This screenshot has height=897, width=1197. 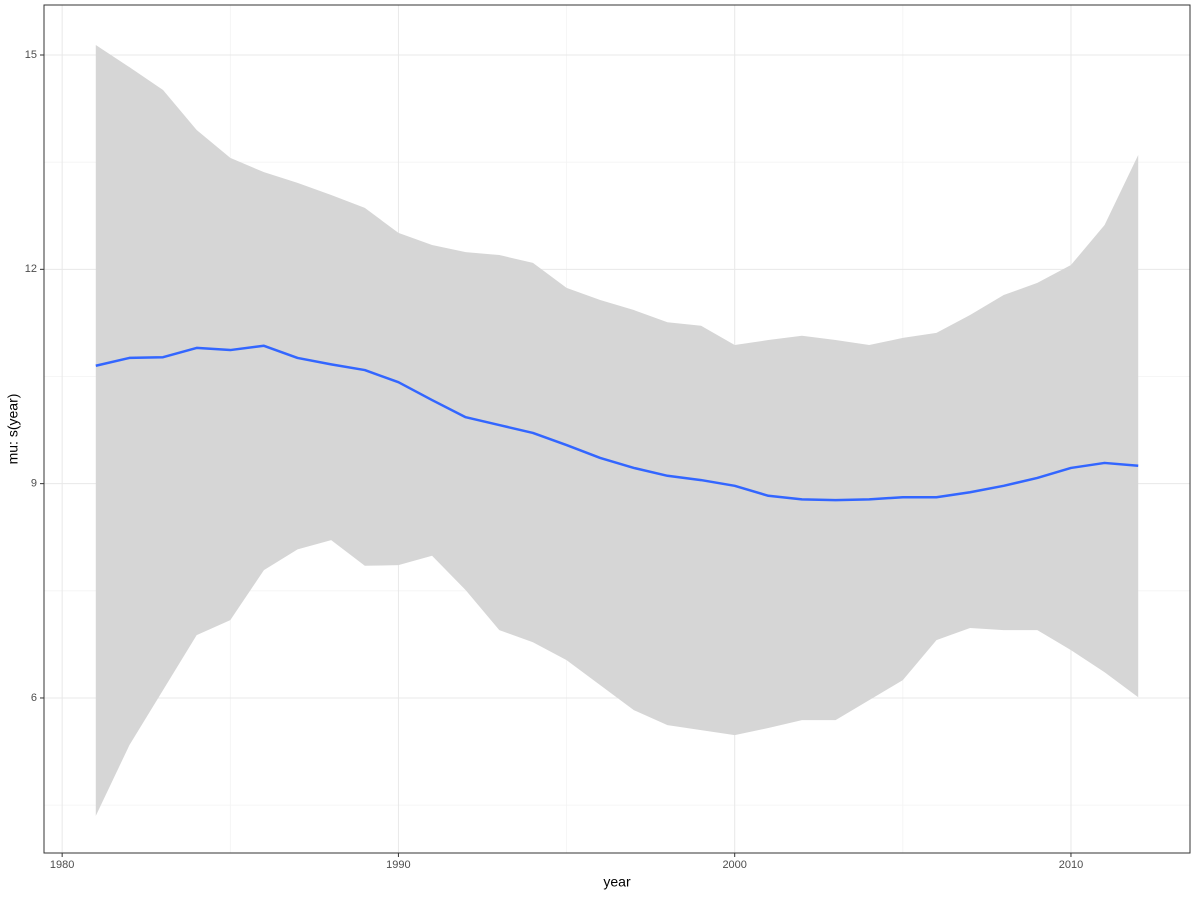 What do you see at coordinates (34, 698) in the screenshot?
I see `y-tick-label: 6` at bounding box center [34, 698].